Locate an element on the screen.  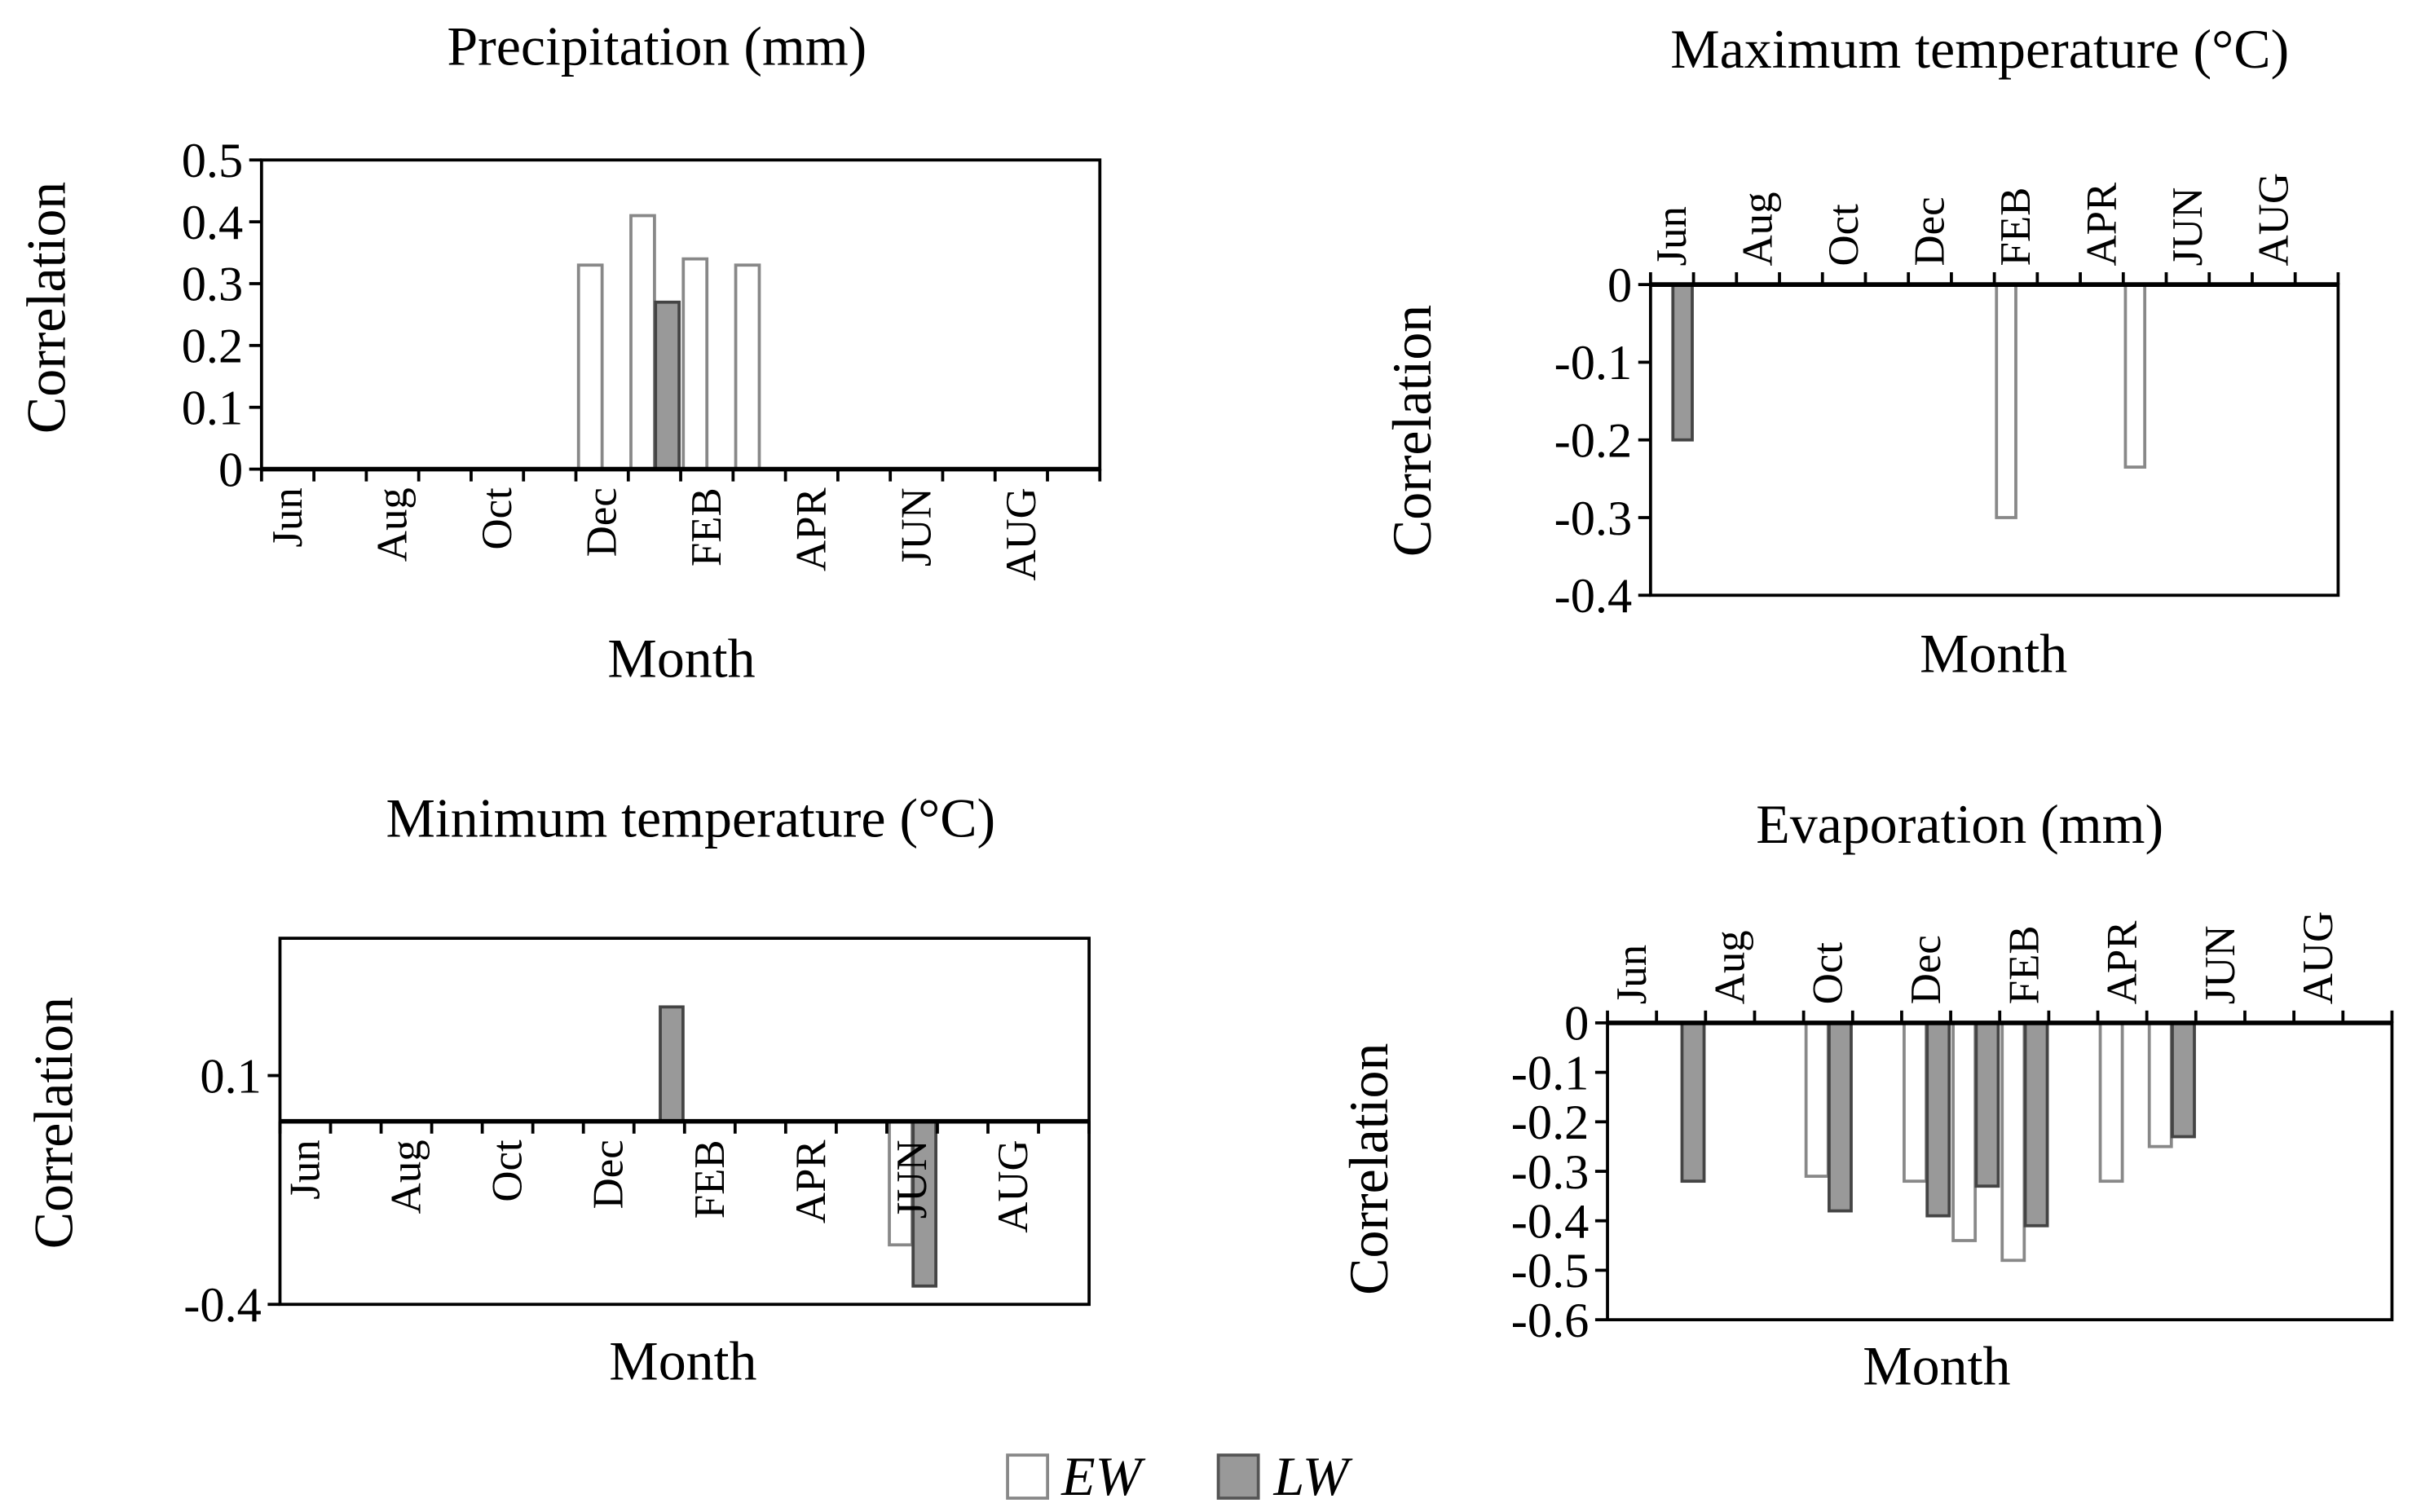
y-tick-label: 0.2 is located at coordinates (213, 347).